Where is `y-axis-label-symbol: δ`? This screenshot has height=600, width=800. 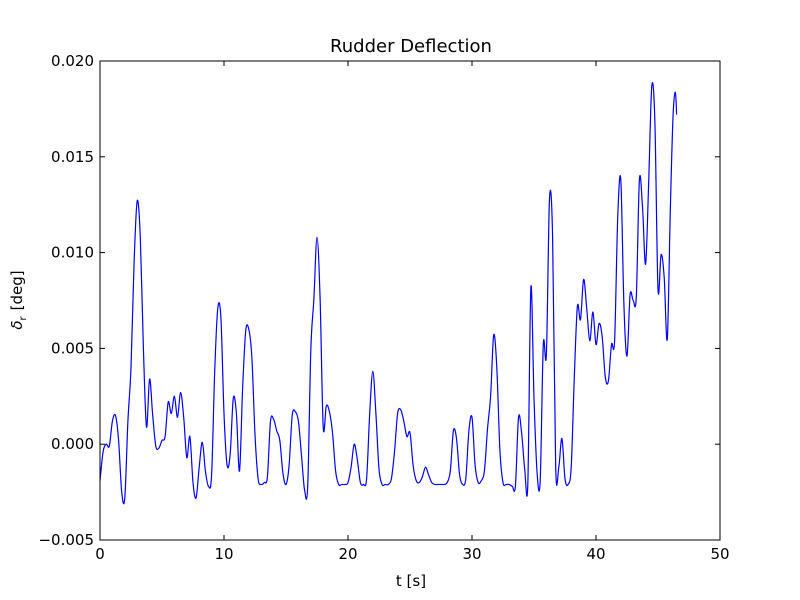 y-axis-label-symbol: δ is located at coordinates (17, 324).